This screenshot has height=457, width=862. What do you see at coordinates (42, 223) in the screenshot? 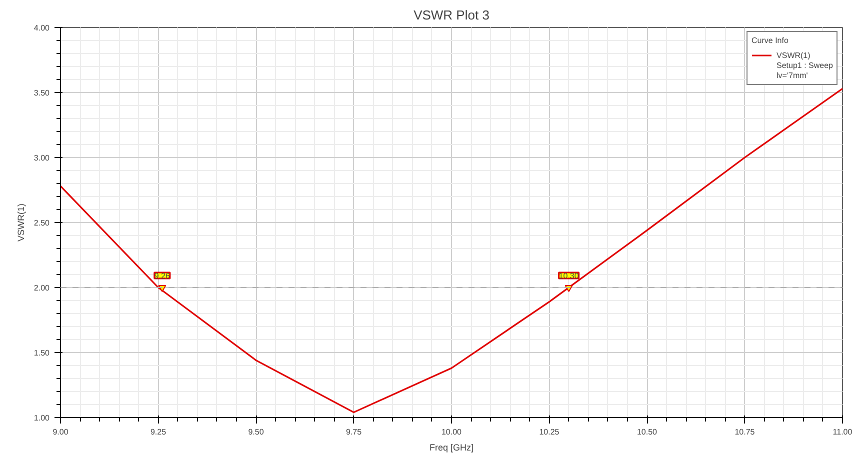
I see `y-tick-label: 2.50` at bounding box center [42, 223].